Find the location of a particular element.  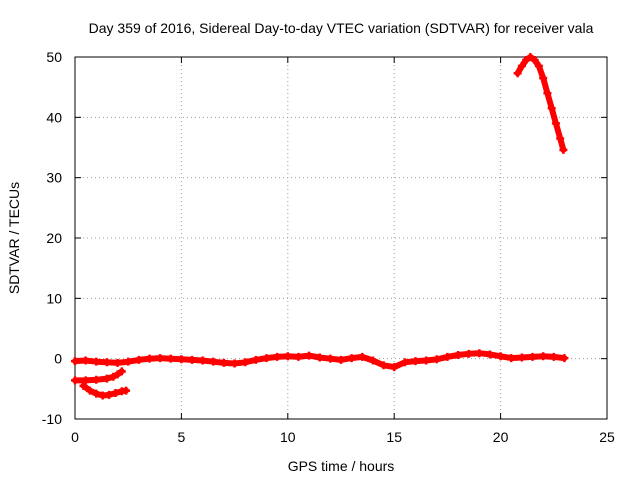

y-axis-title: SDTVAR / TECUs is located at coordinates (14, 238).